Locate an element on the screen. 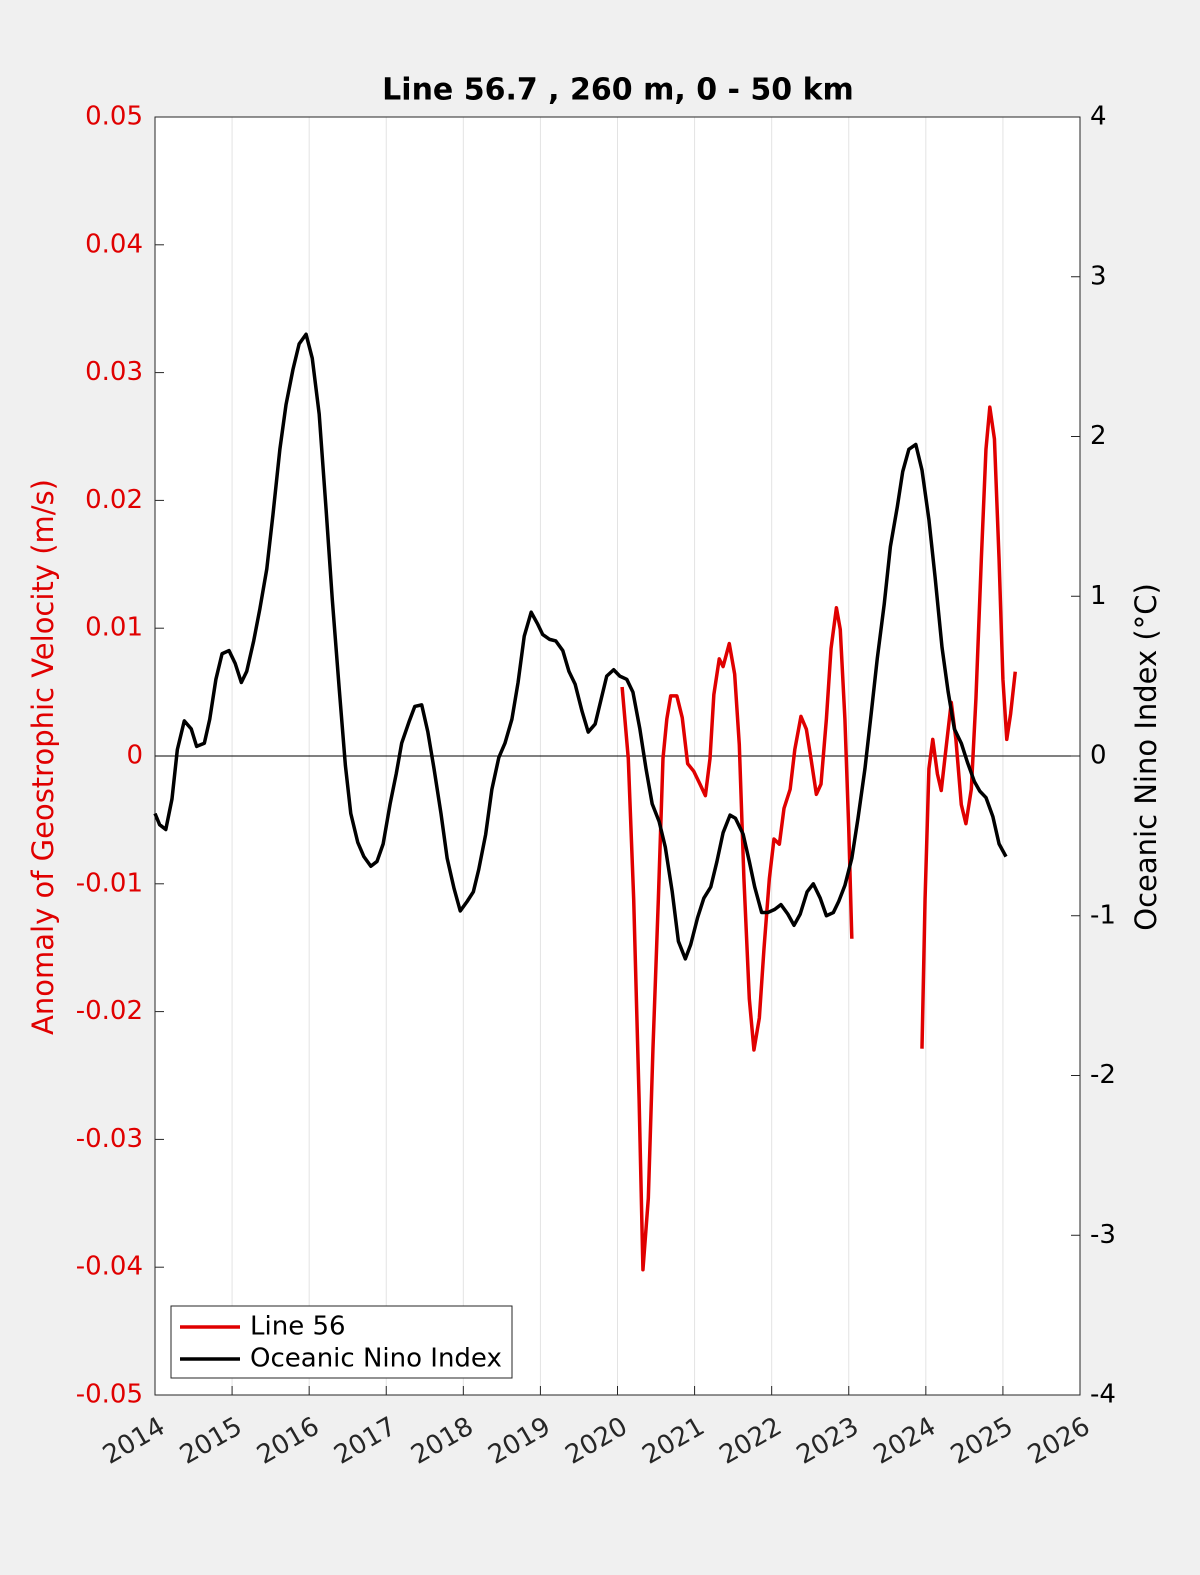 The width and height of the screenshot is (1200, 1575). y-tick-label: -0.03 is located at coordinates (109, 1139).